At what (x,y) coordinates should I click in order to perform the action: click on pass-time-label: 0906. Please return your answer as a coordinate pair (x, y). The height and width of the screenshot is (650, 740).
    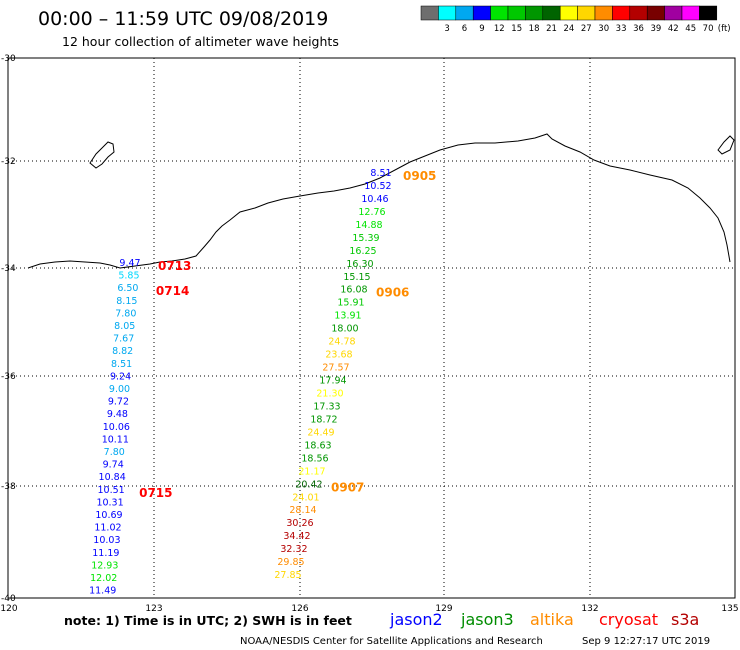
    Looking at the image, I should click on (392, 293).